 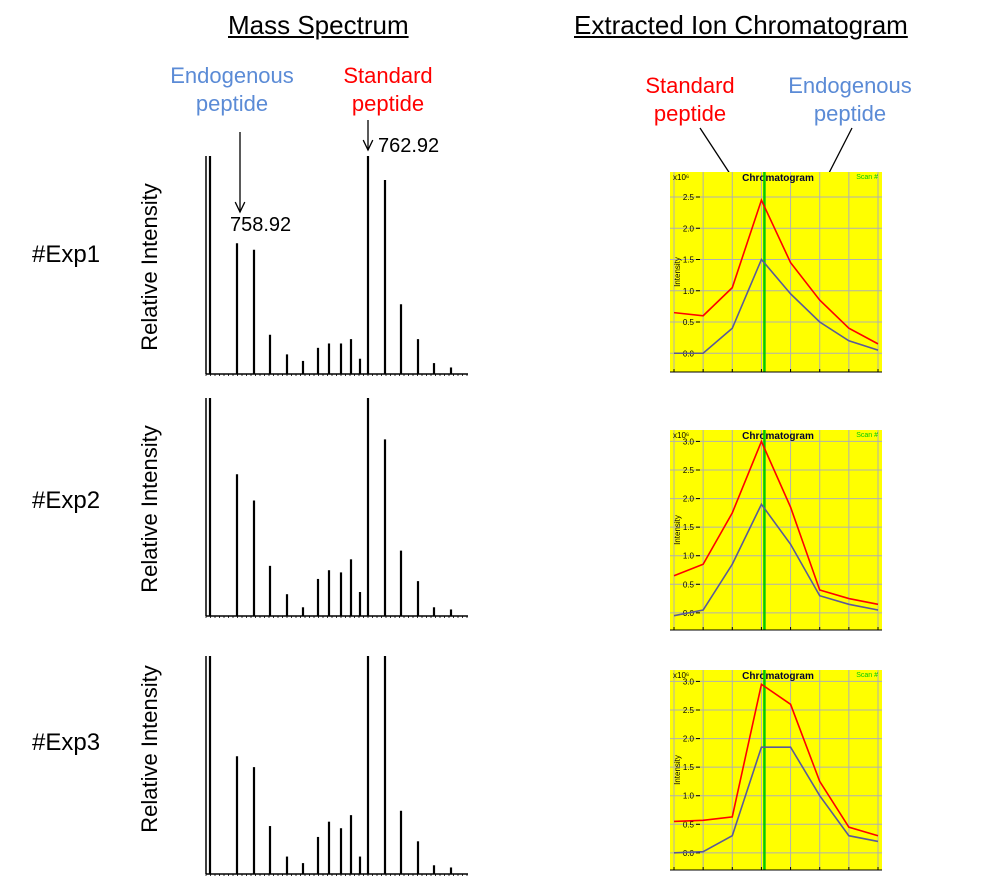 What do you see at coordinates (318, 25) in the screenshot?
I see `mass-spectrum-title: Mass Spectrum` at bounding box center [318, 25].